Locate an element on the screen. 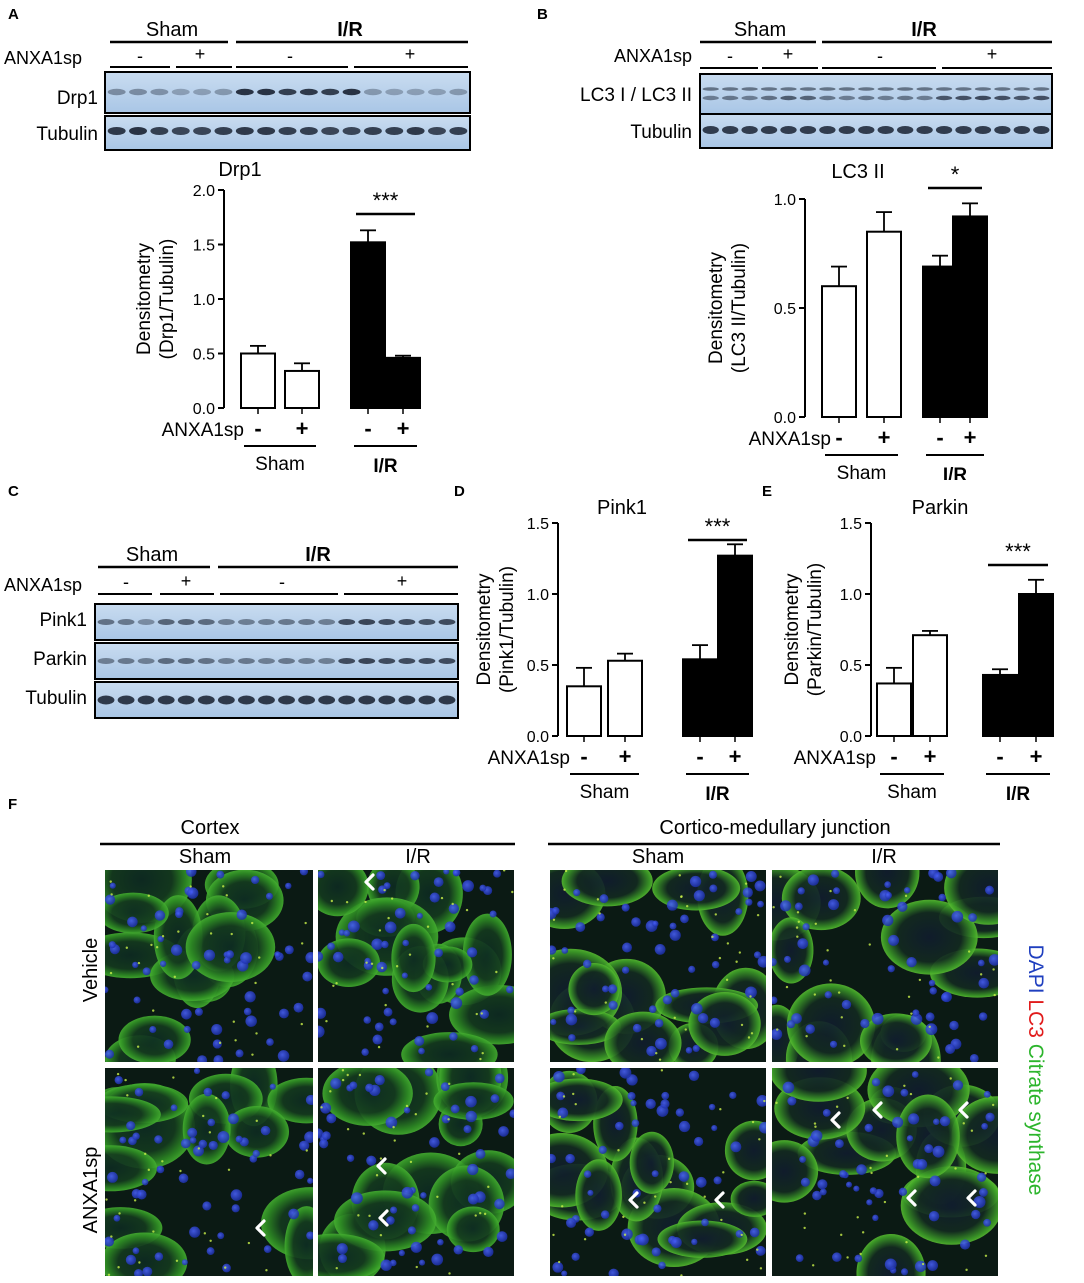 This screenshot has height=1283, width=1084. blot-c-row-tubulin: Tubulin is located at coordinates (56, 698).